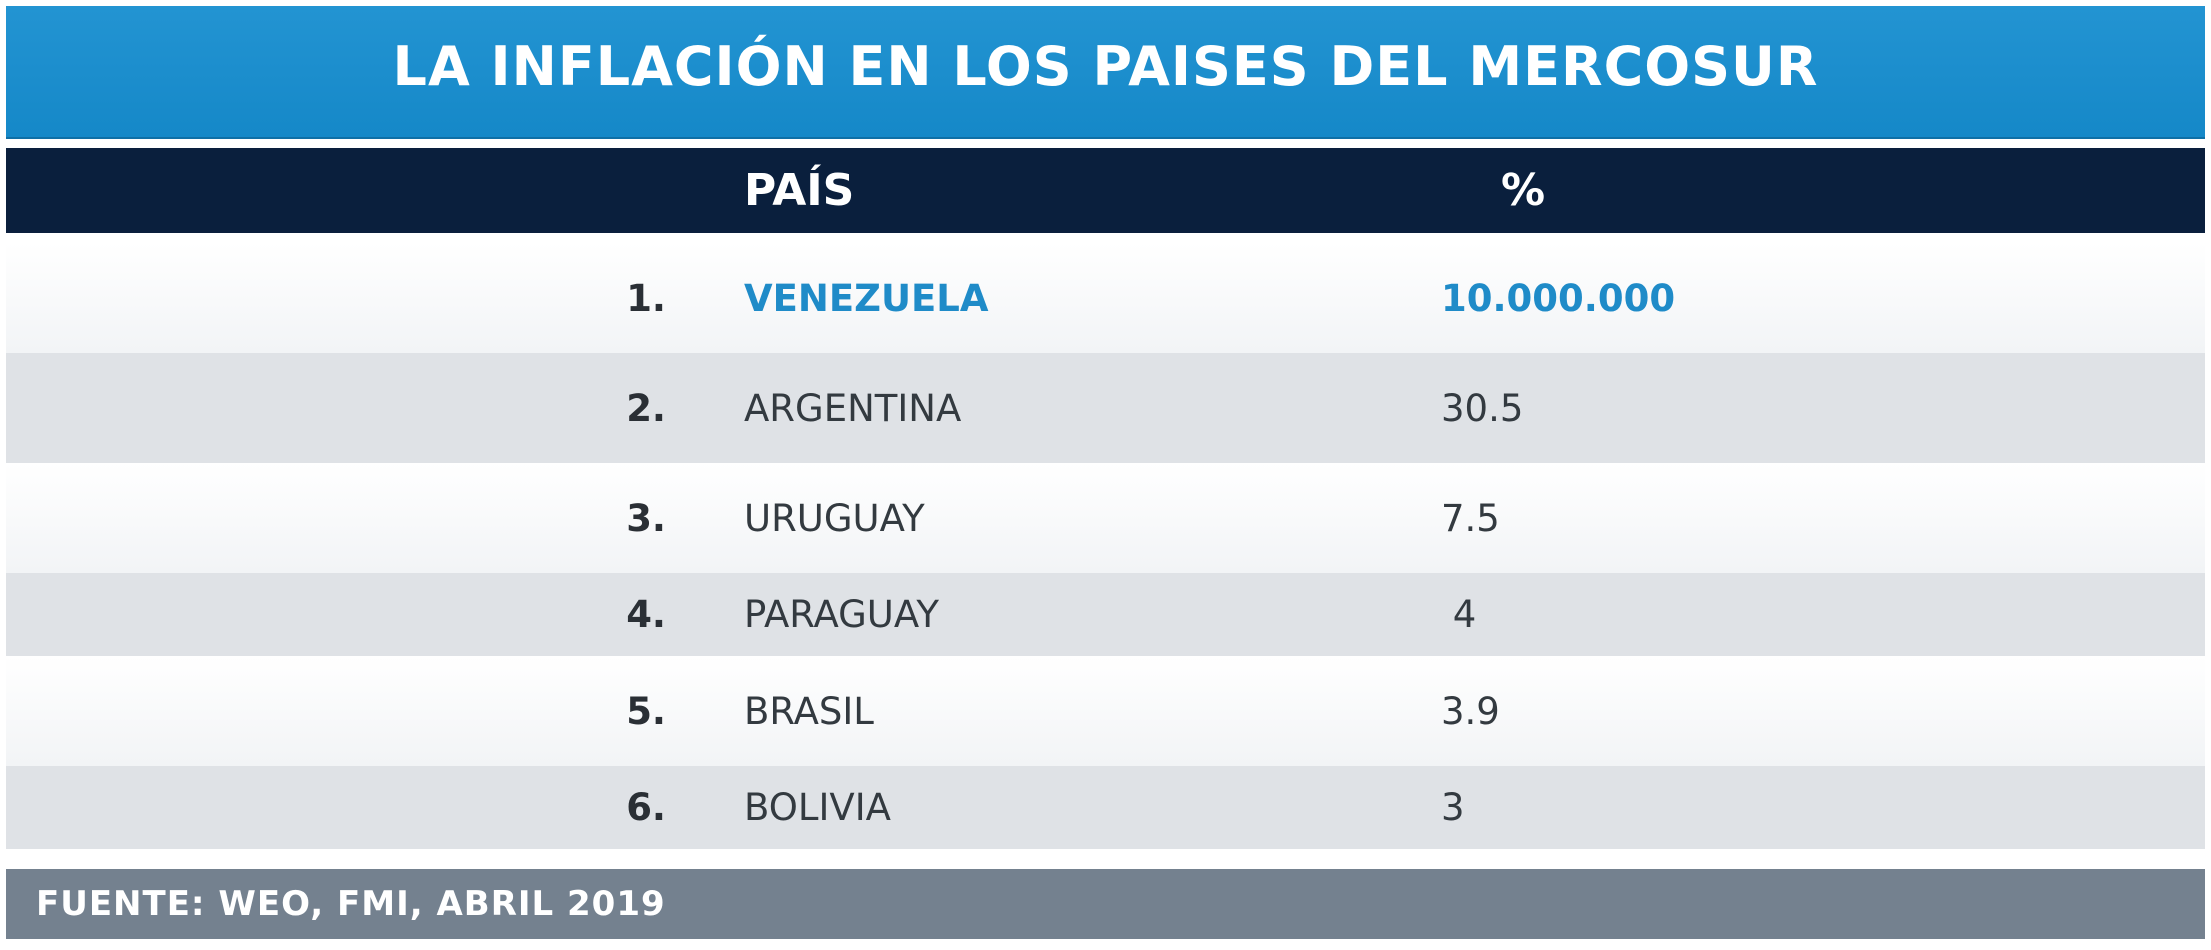 The width and height of the screenshot is (2211, 950). I want to click on table-row-bolivia: 6. BOLIVIA 3, so click(1105, 807).